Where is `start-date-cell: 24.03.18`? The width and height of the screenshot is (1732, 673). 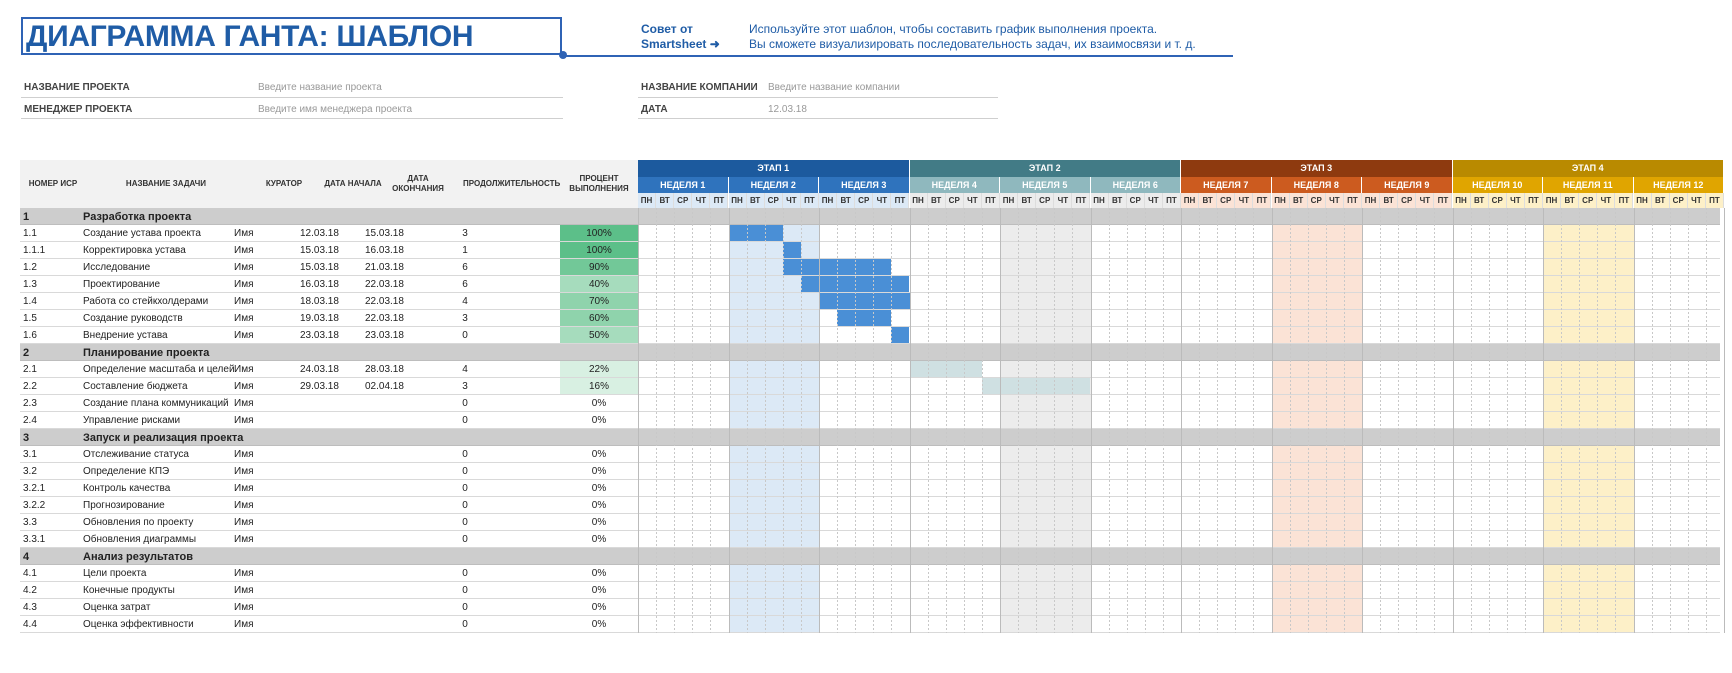 start-date-cell: 24.03.18 is located at coordinates (319, 369).